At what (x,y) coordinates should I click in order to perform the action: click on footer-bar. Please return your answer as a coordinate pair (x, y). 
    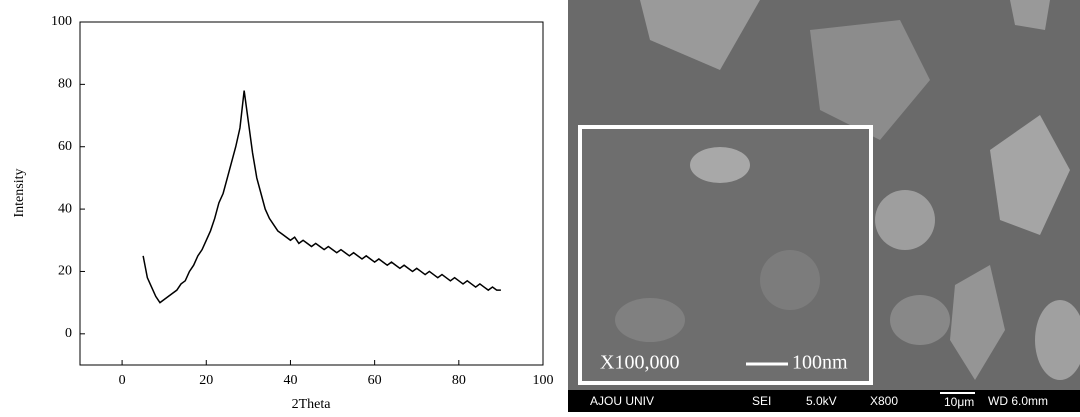
    Looking at the image, I should click on (824, 401).